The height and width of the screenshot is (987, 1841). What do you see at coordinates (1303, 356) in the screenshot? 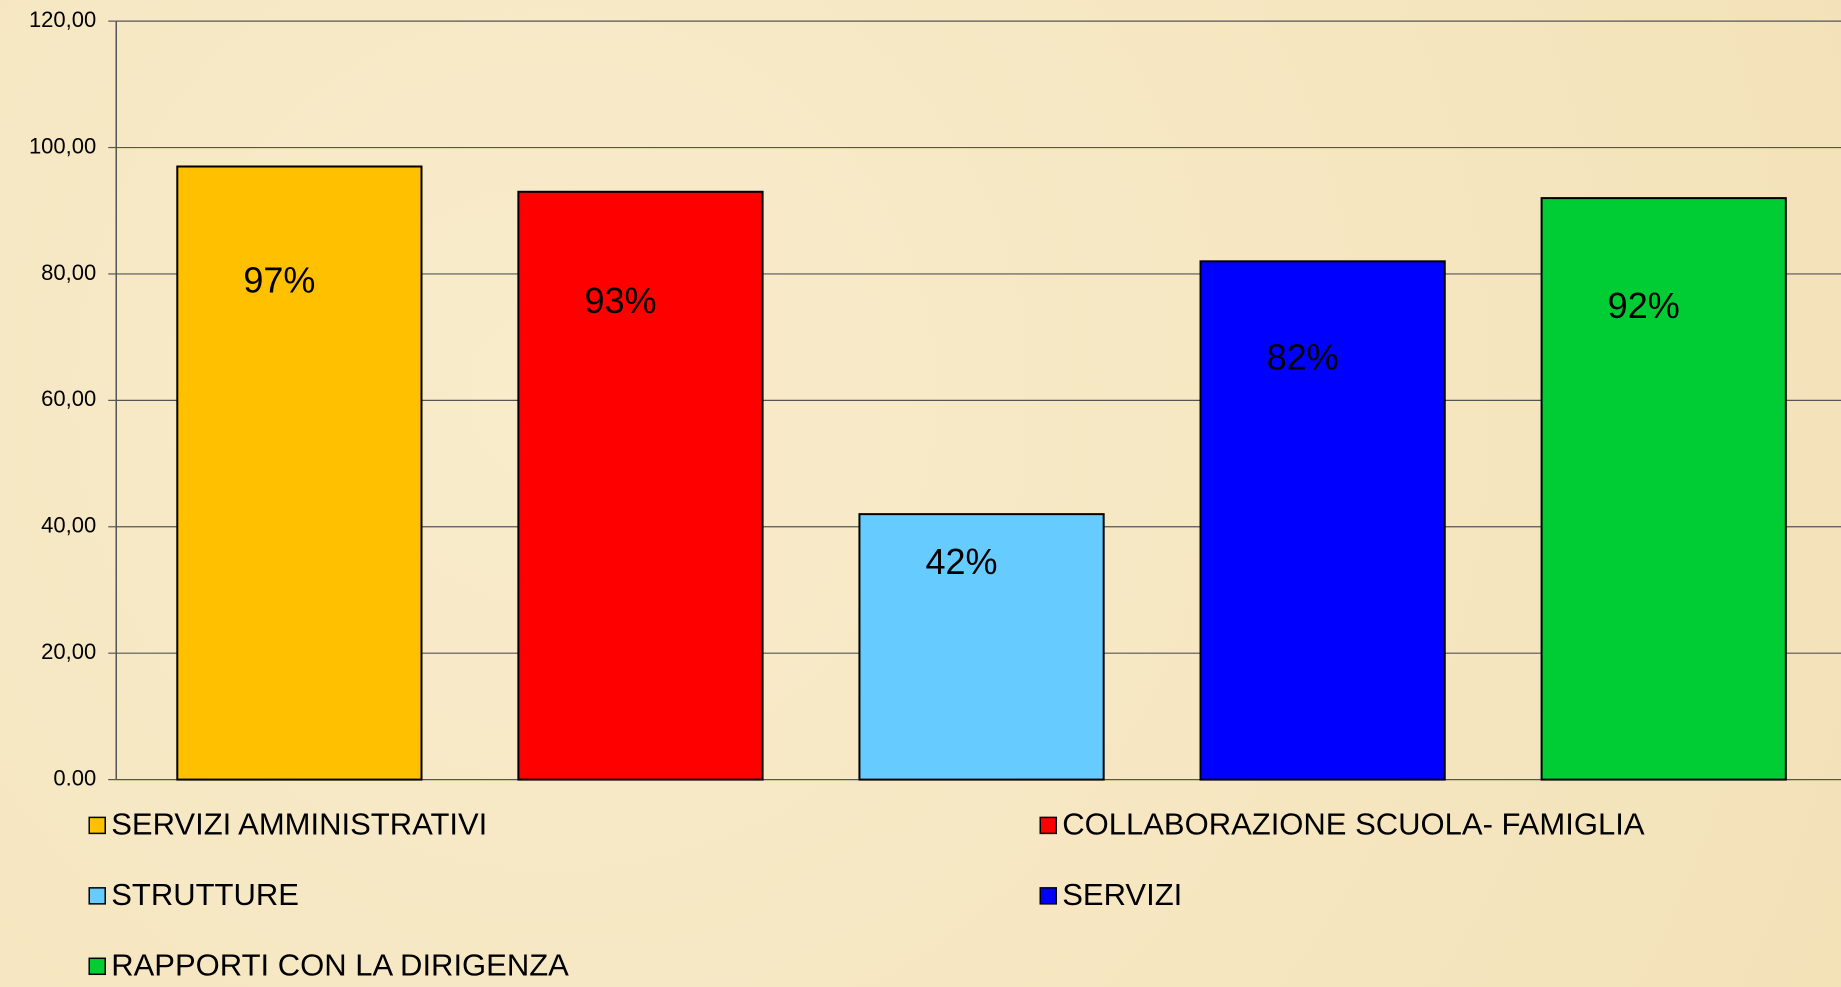
I see `data-label: 82%` at bounding box center [1303, 356].